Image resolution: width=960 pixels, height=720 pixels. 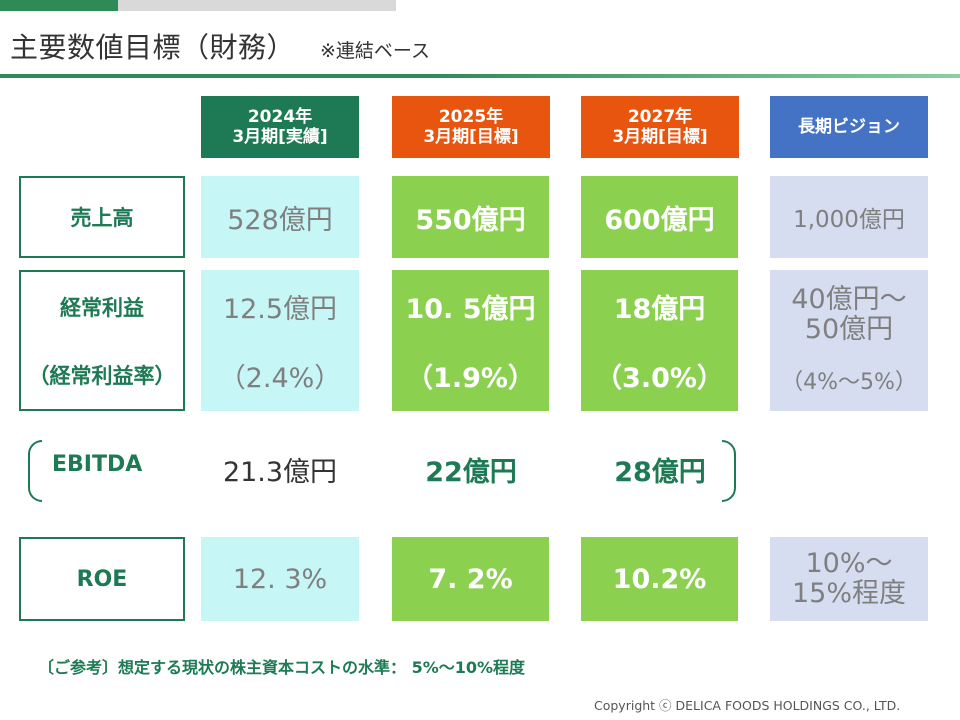 I want to click on ordinary-profit-rate: （2.4%）, so click(x=280, y=378).